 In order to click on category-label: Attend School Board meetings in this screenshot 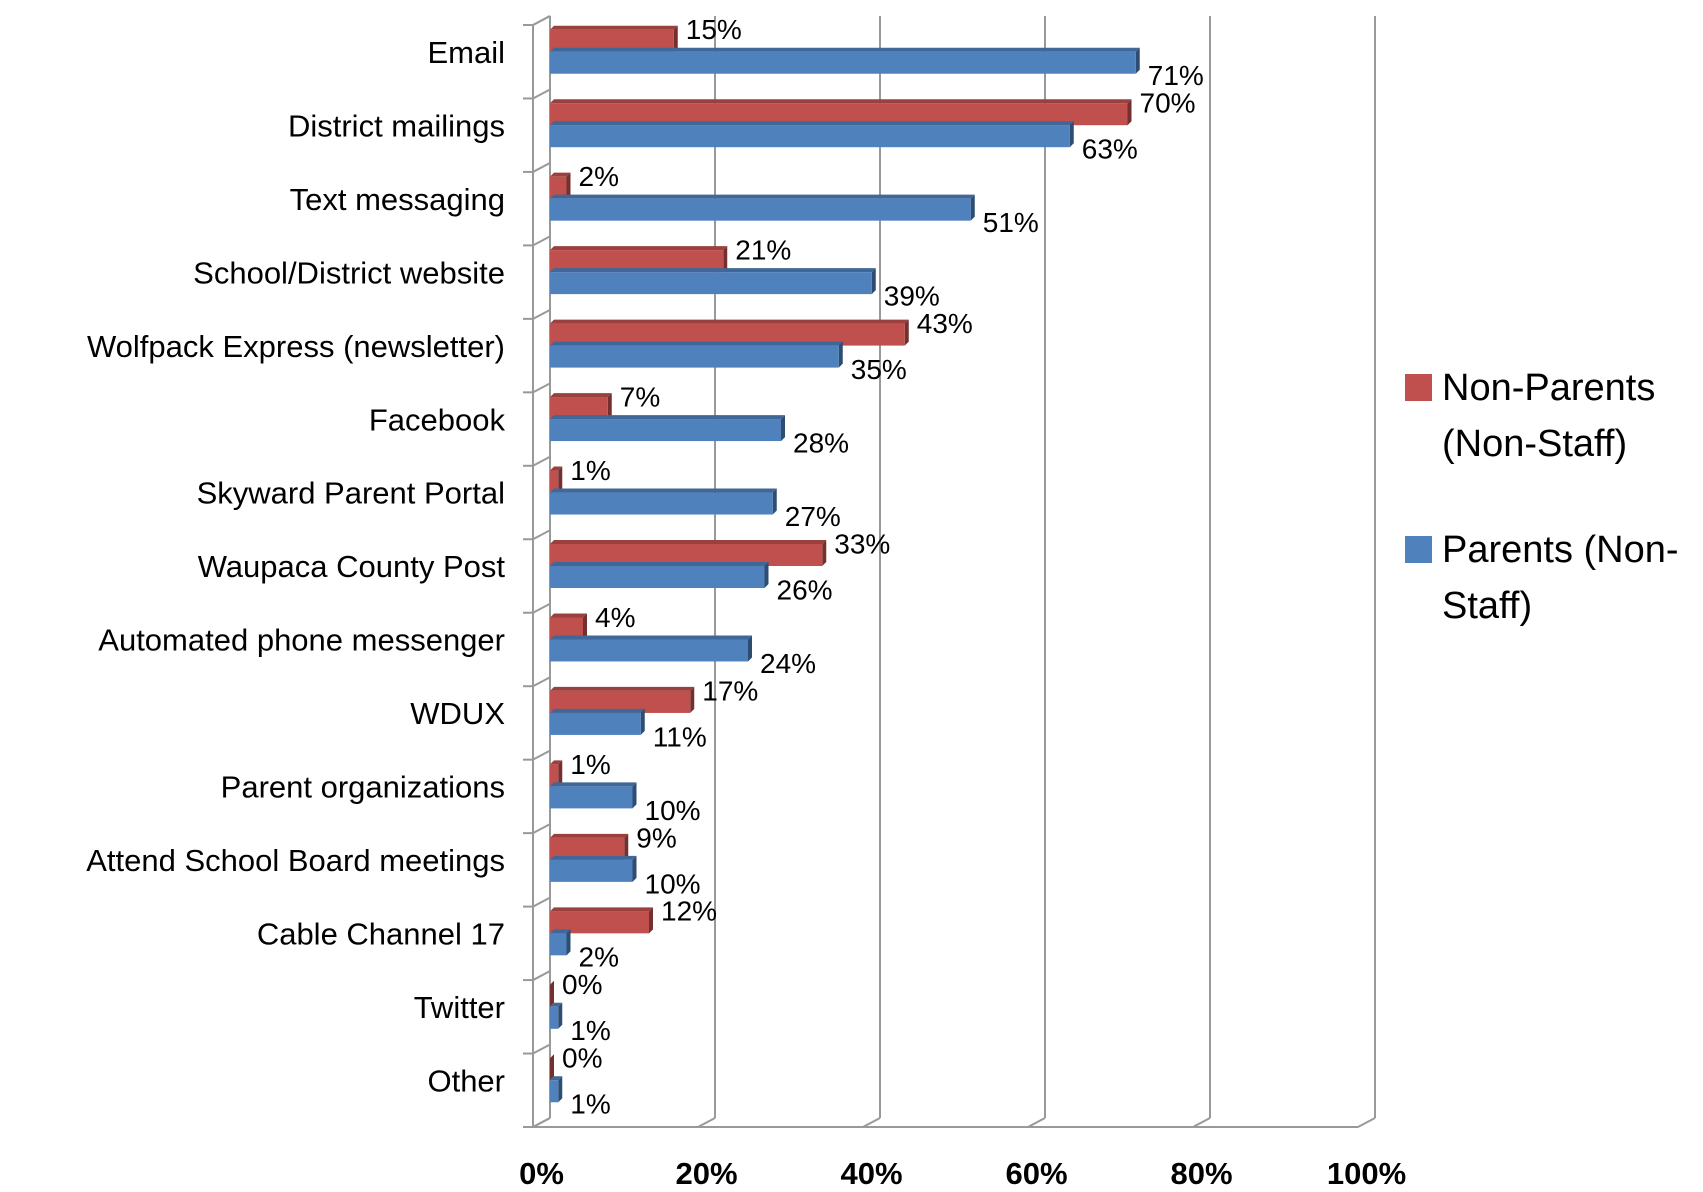, I will do `click(295, 860)`.